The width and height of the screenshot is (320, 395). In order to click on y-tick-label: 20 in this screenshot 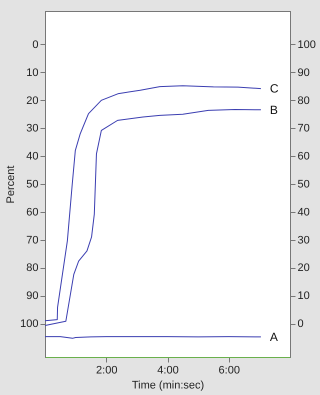, I will do `click(32, 100)`.